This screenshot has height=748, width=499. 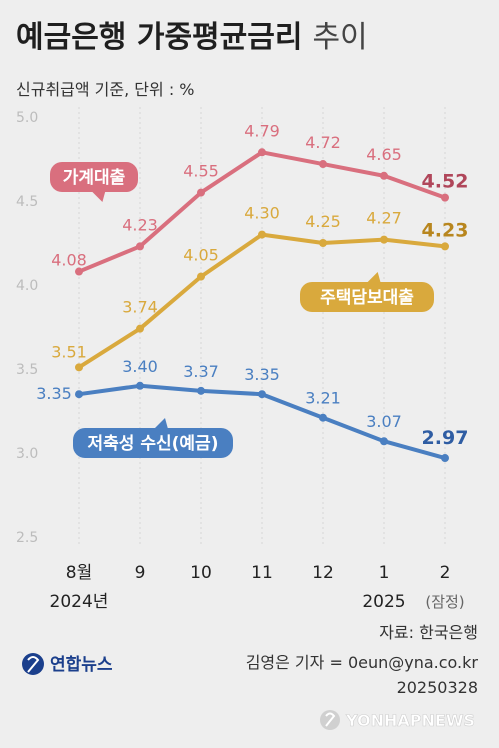 I want to click on logo-mark, so click(x=33, y=664).